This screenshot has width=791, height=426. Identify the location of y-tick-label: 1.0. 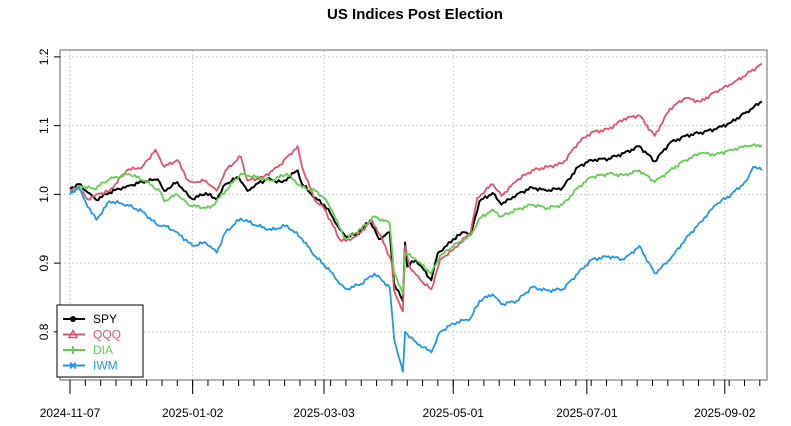
(44, 194).